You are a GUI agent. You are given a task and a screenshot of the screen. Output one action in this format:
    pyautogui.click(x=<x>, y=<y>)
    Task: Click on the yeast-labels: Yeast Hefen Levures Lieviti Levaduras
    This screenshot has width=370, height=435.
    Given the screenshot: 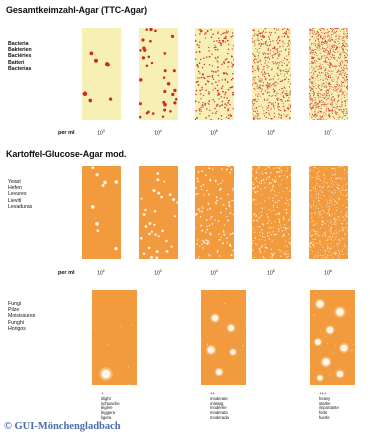 What is the action you would take?
    pyautogui.click(x=20, y=194)
    